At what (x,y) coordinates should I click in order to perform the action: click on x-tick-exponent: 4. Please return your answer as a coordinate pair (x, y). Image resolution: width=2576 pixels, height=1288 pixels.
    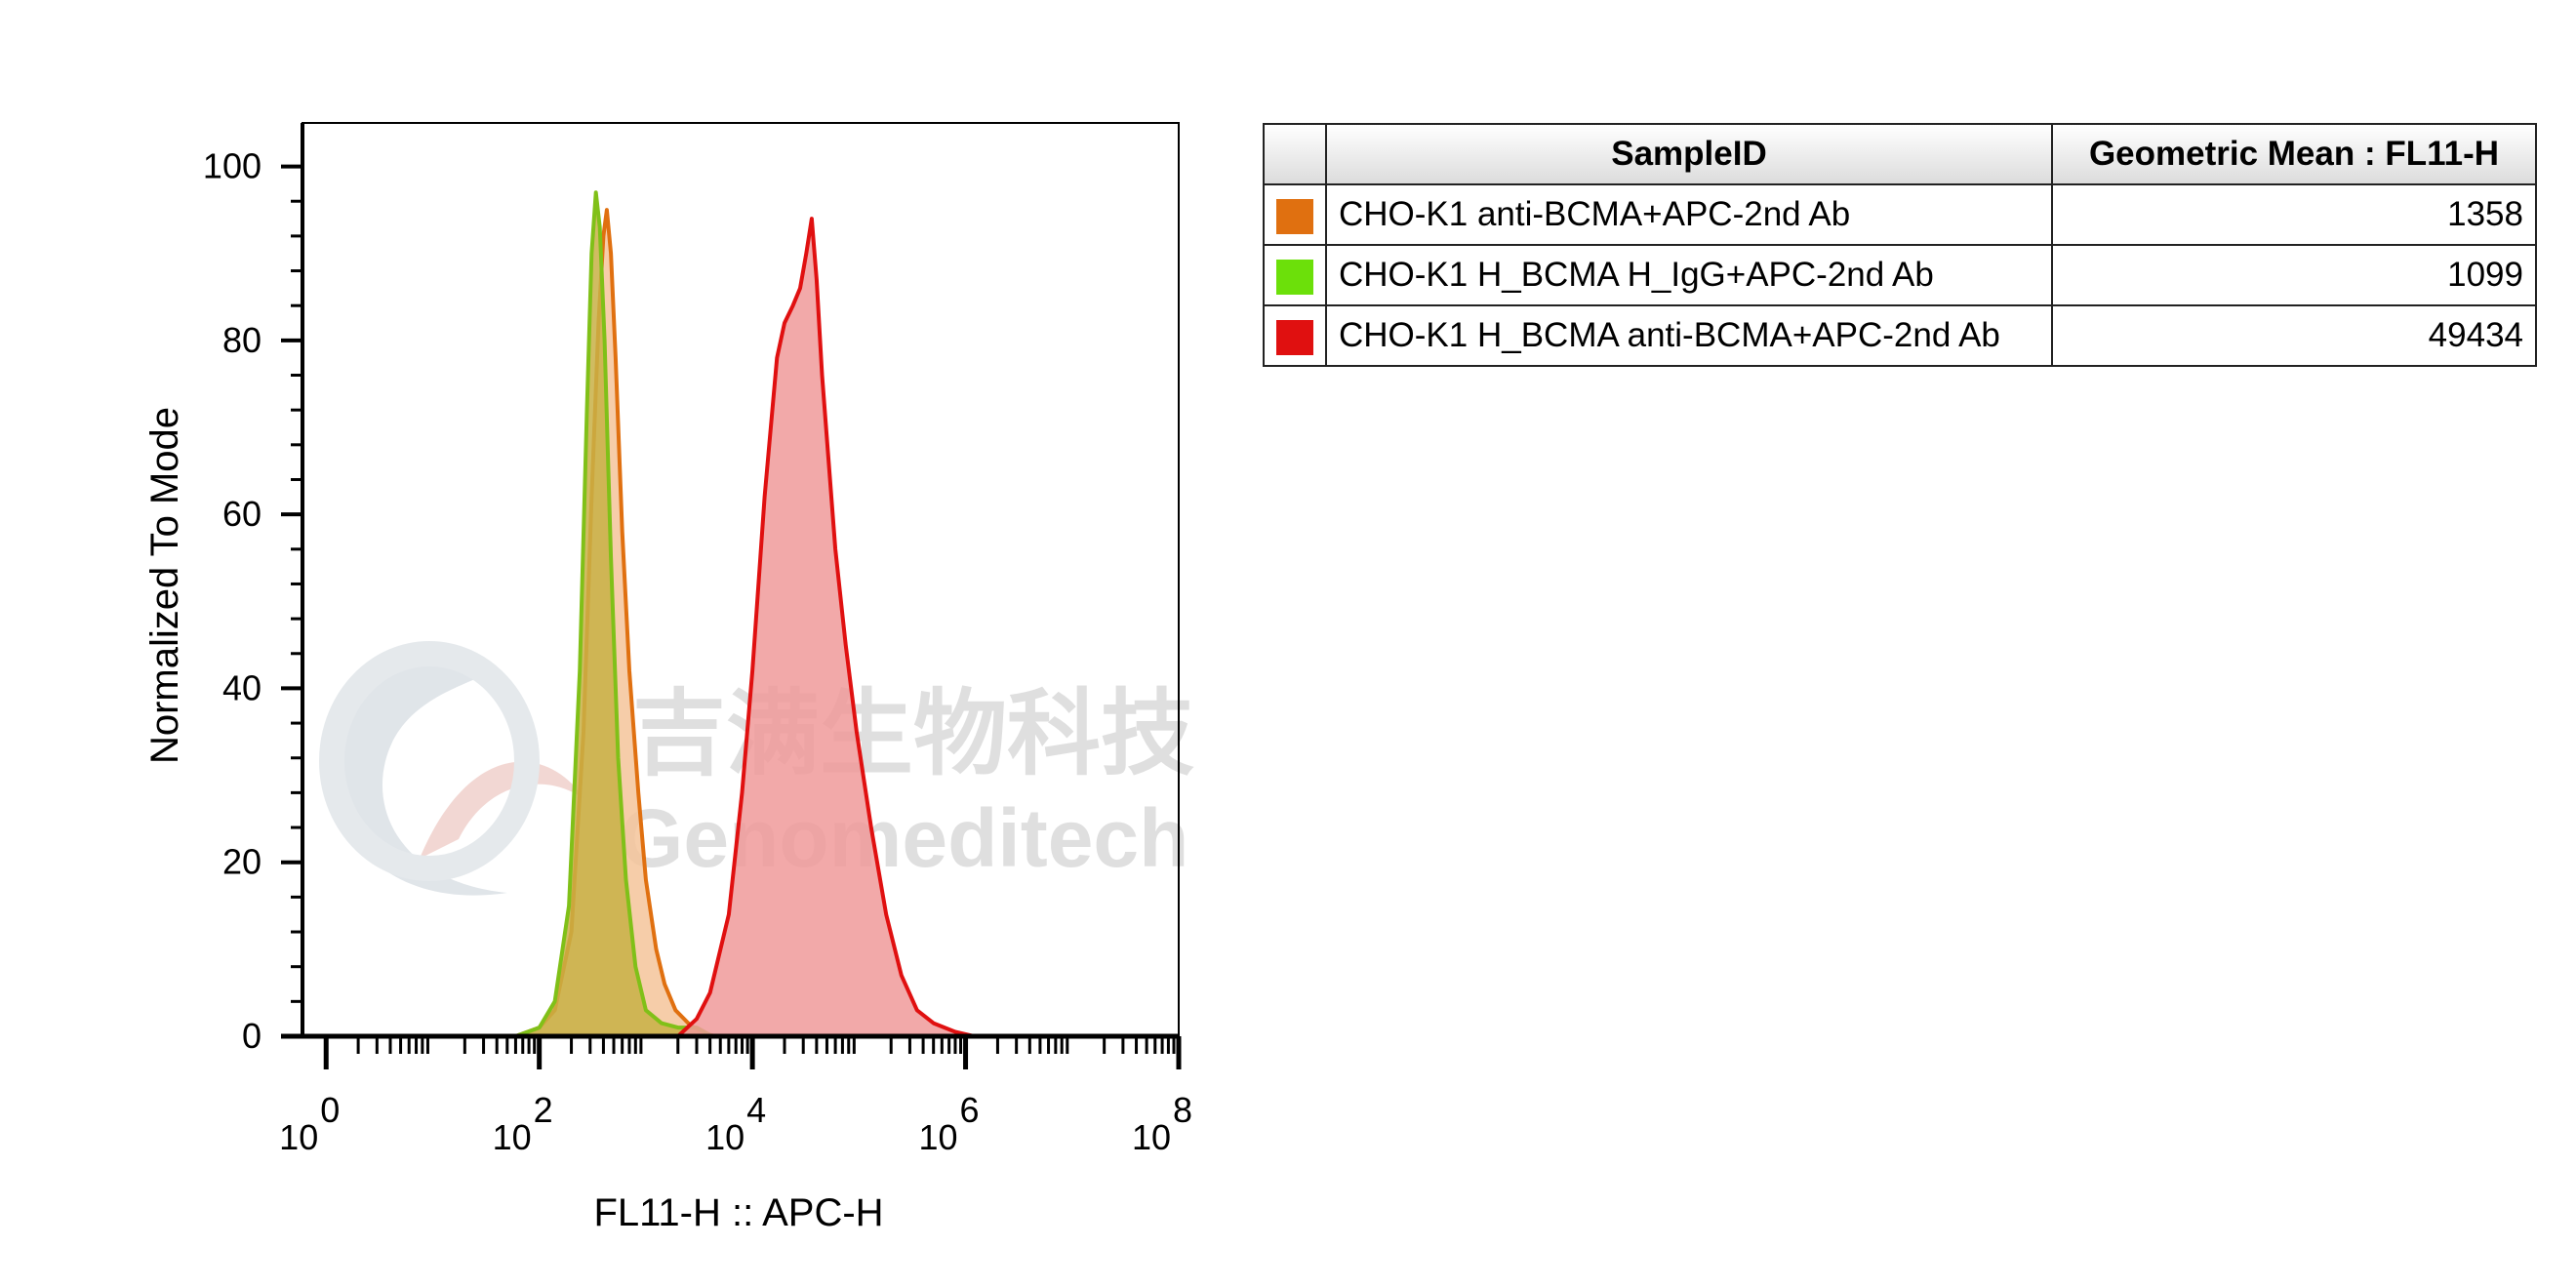
    Looking at the image, I should click on (756, 1110).